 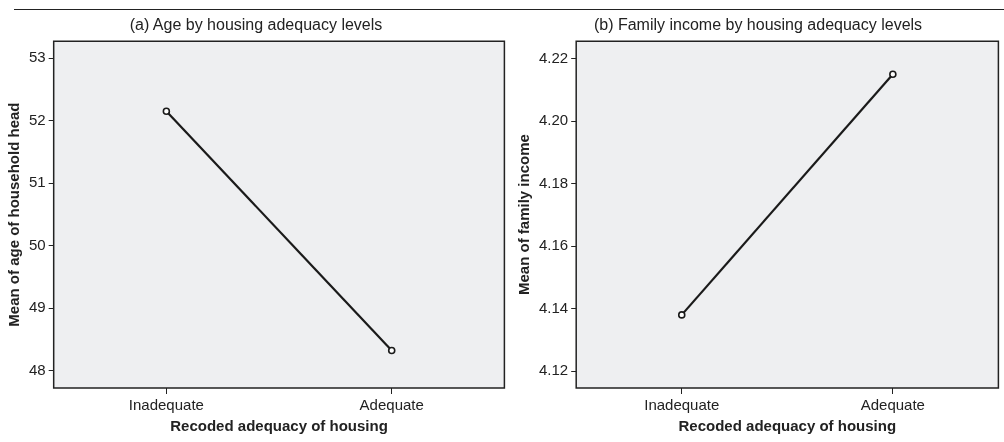 I want to click on y-axis-title: Mean of family income, so click(x=524, y=215).